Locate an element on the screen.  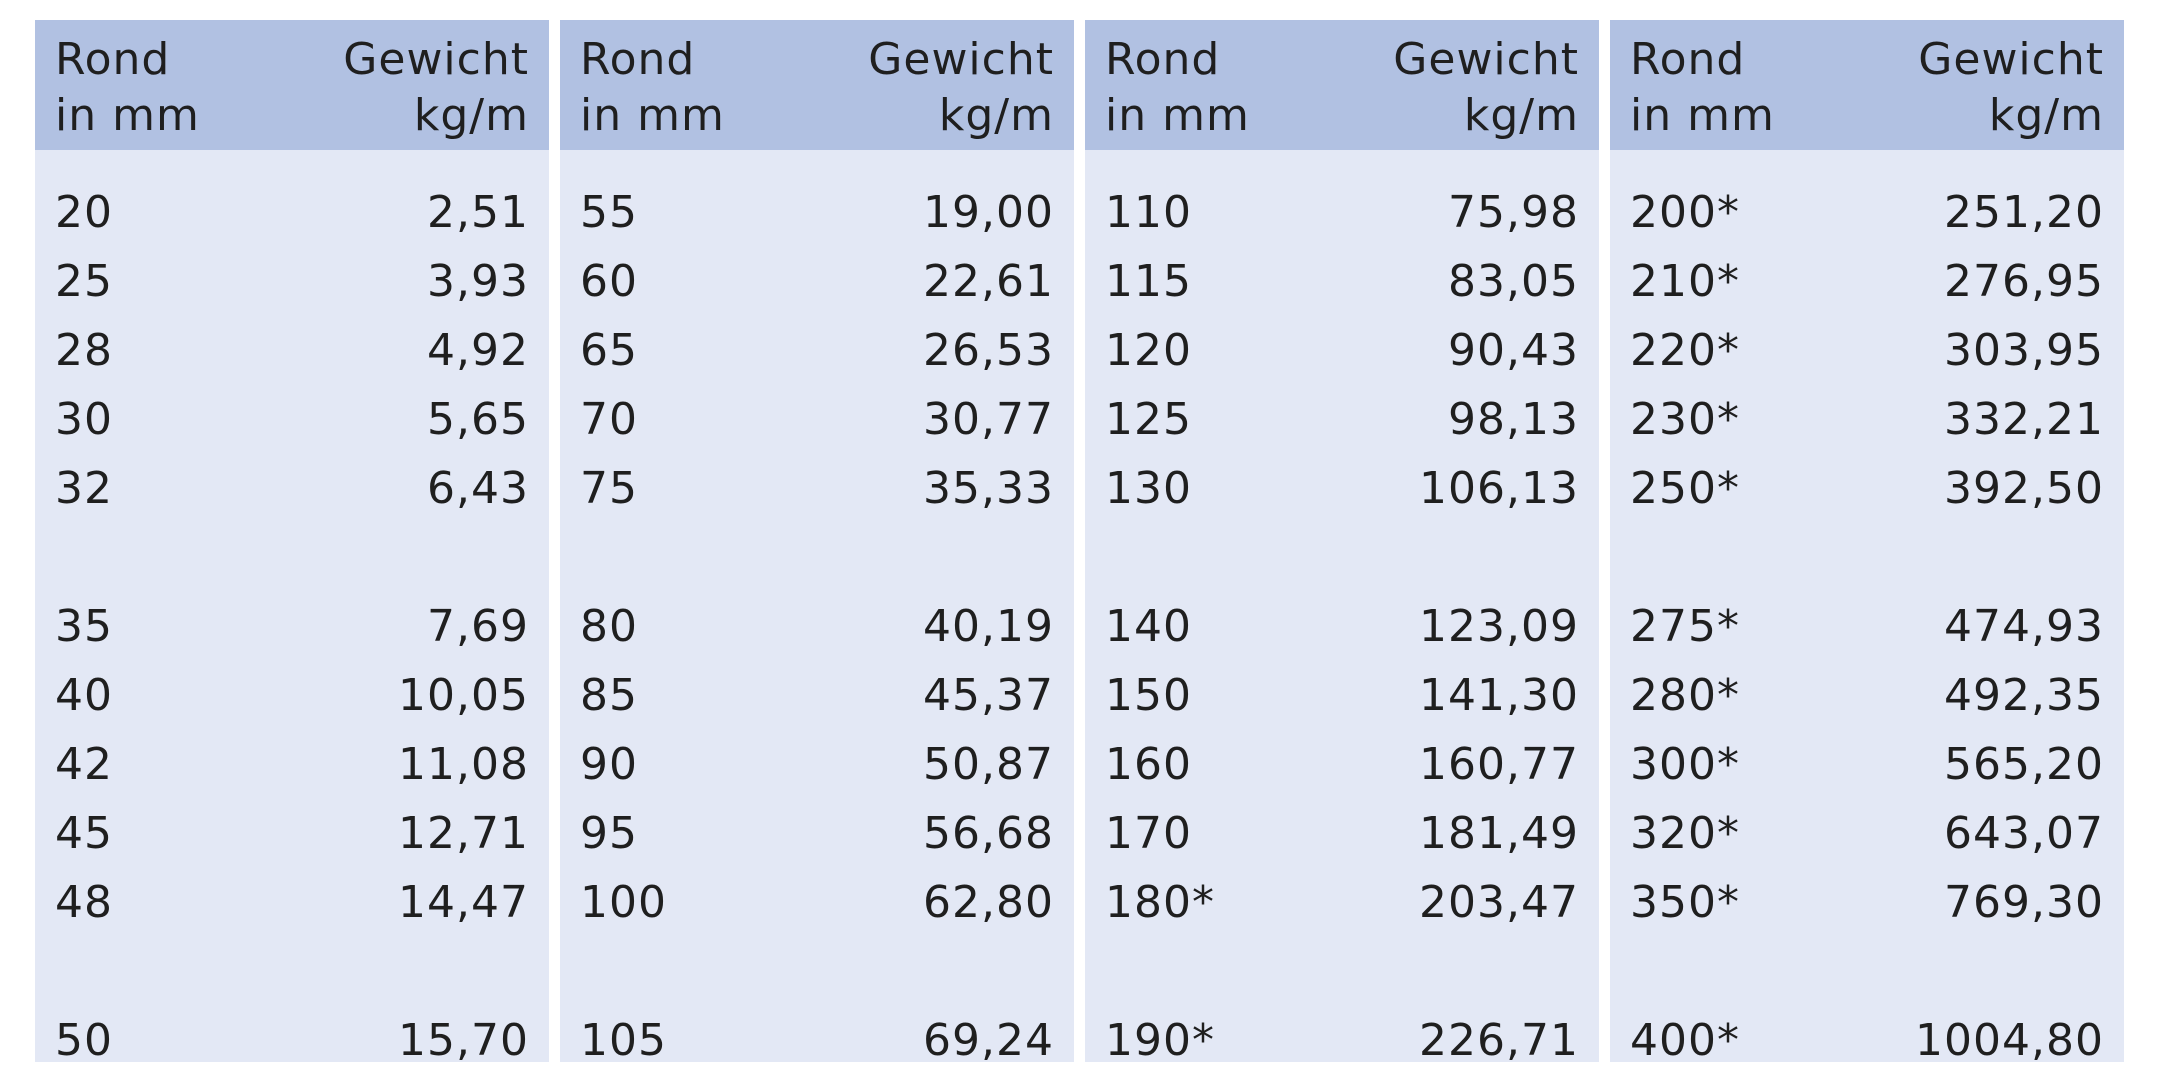
weight-cell: 492,35 is located at coordinates (2024, 695).